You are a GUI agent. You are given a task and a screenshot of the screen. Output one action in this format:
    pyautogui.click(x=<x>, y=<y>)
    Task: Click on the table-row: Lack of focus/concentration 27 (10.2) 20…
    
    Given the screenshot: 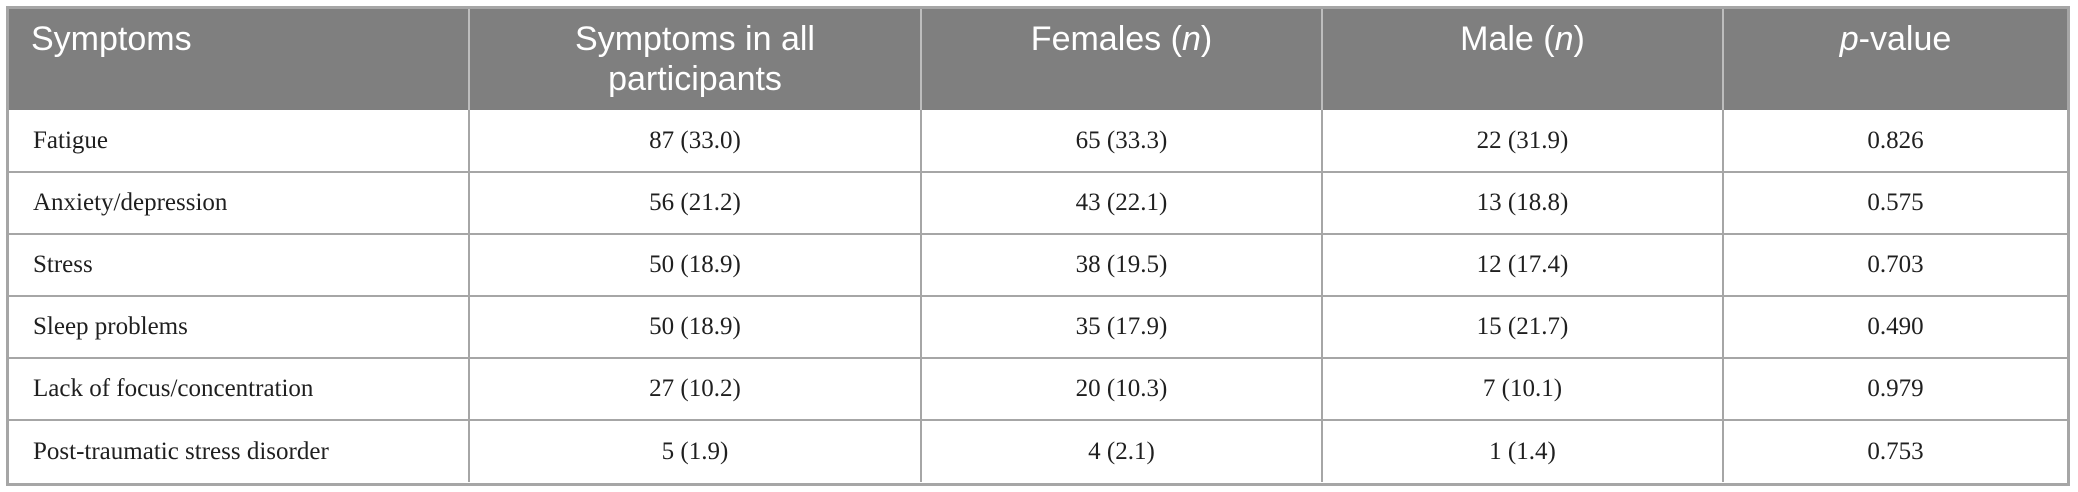 What is the action you would take?
    pyautogui.click(x=1038, y=388)
    